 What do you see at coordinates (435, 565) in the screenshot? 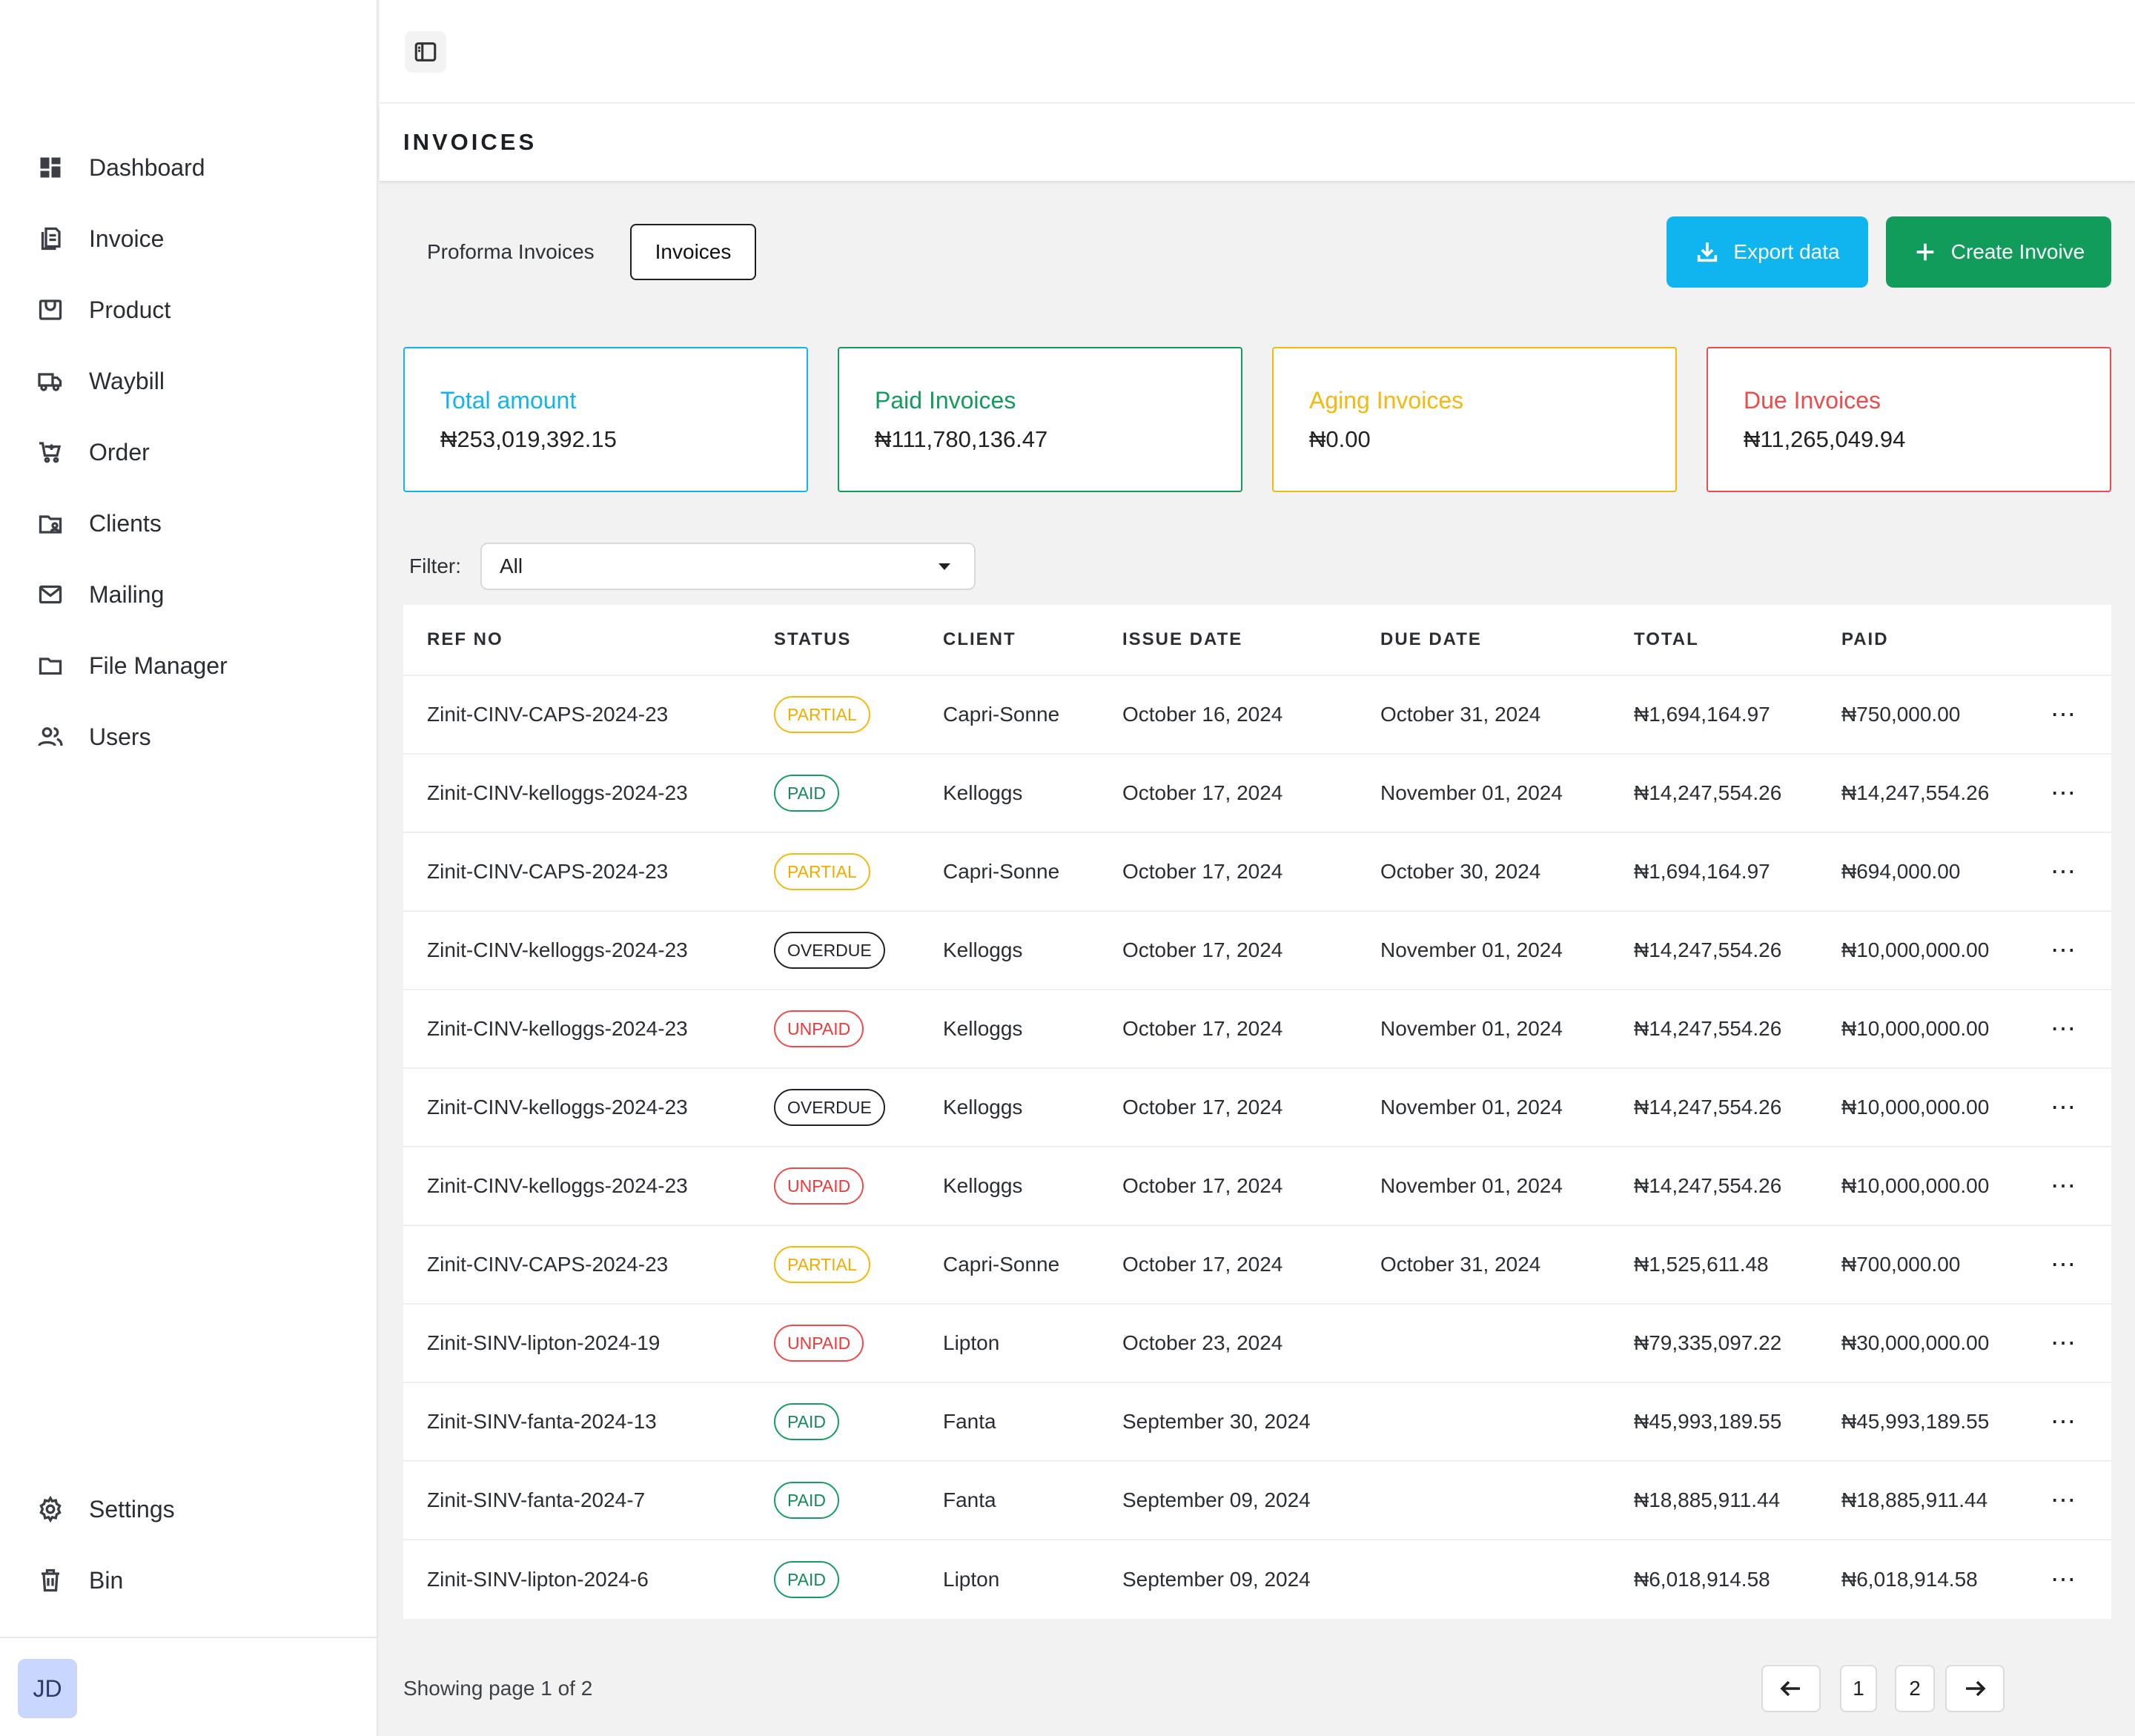
I see `filter-label: Filter:` at bounding box center [435, 565].